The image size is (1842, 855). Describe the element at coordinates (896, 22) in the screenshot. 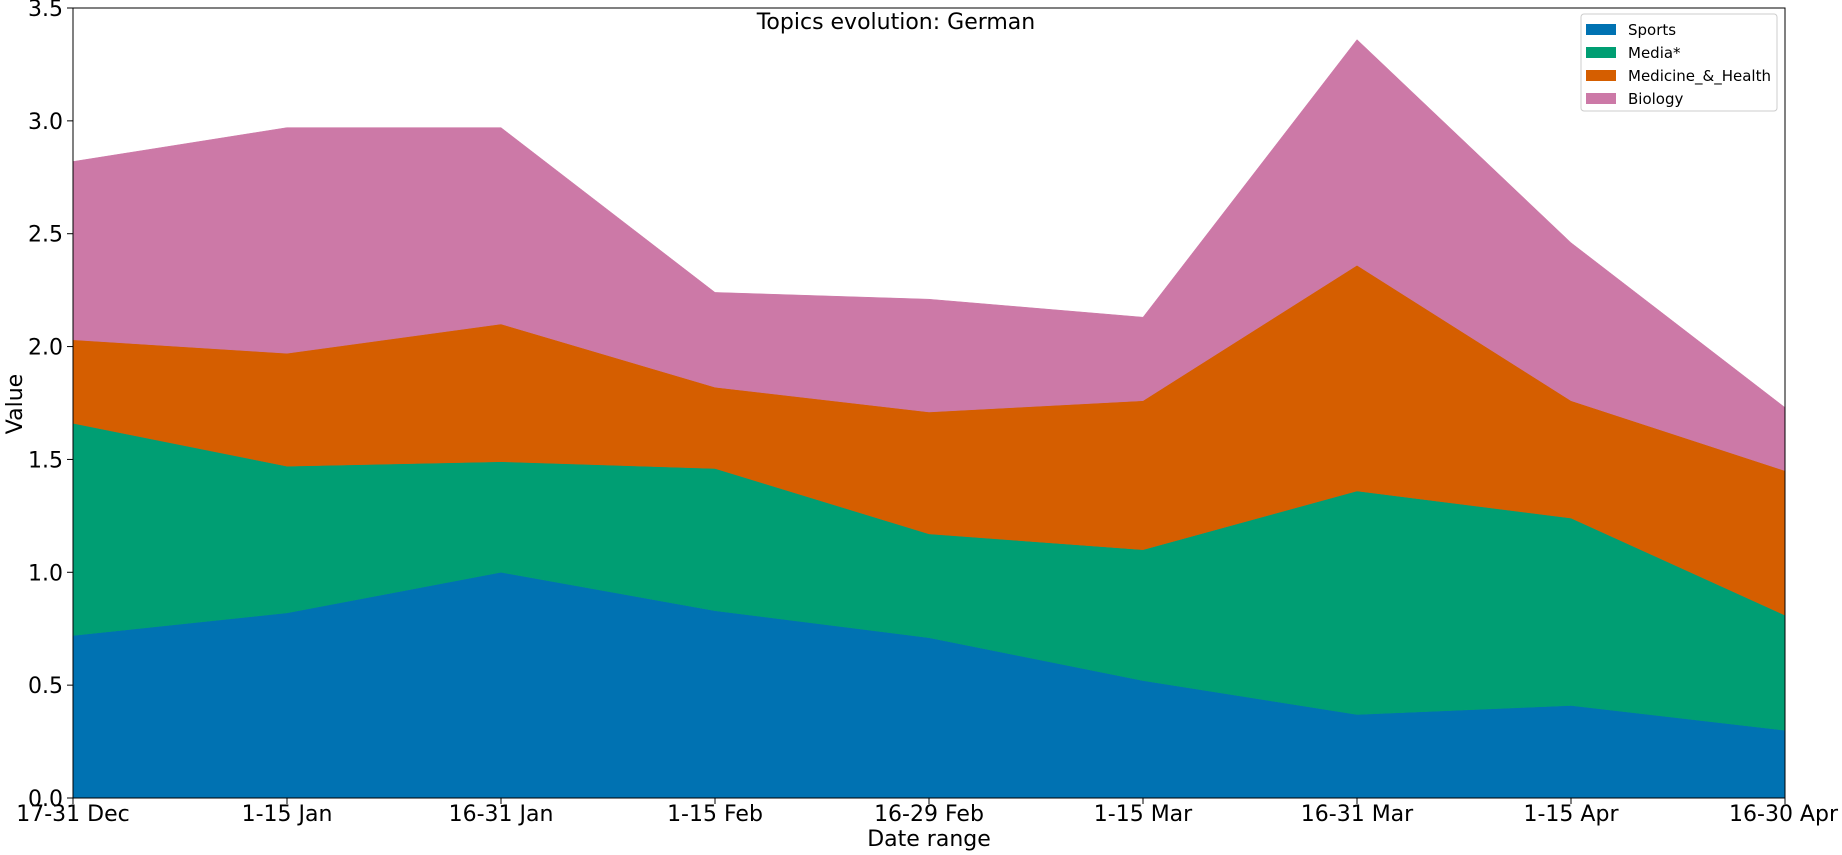

I see `chart-title: Topics evolution: German` at that location.